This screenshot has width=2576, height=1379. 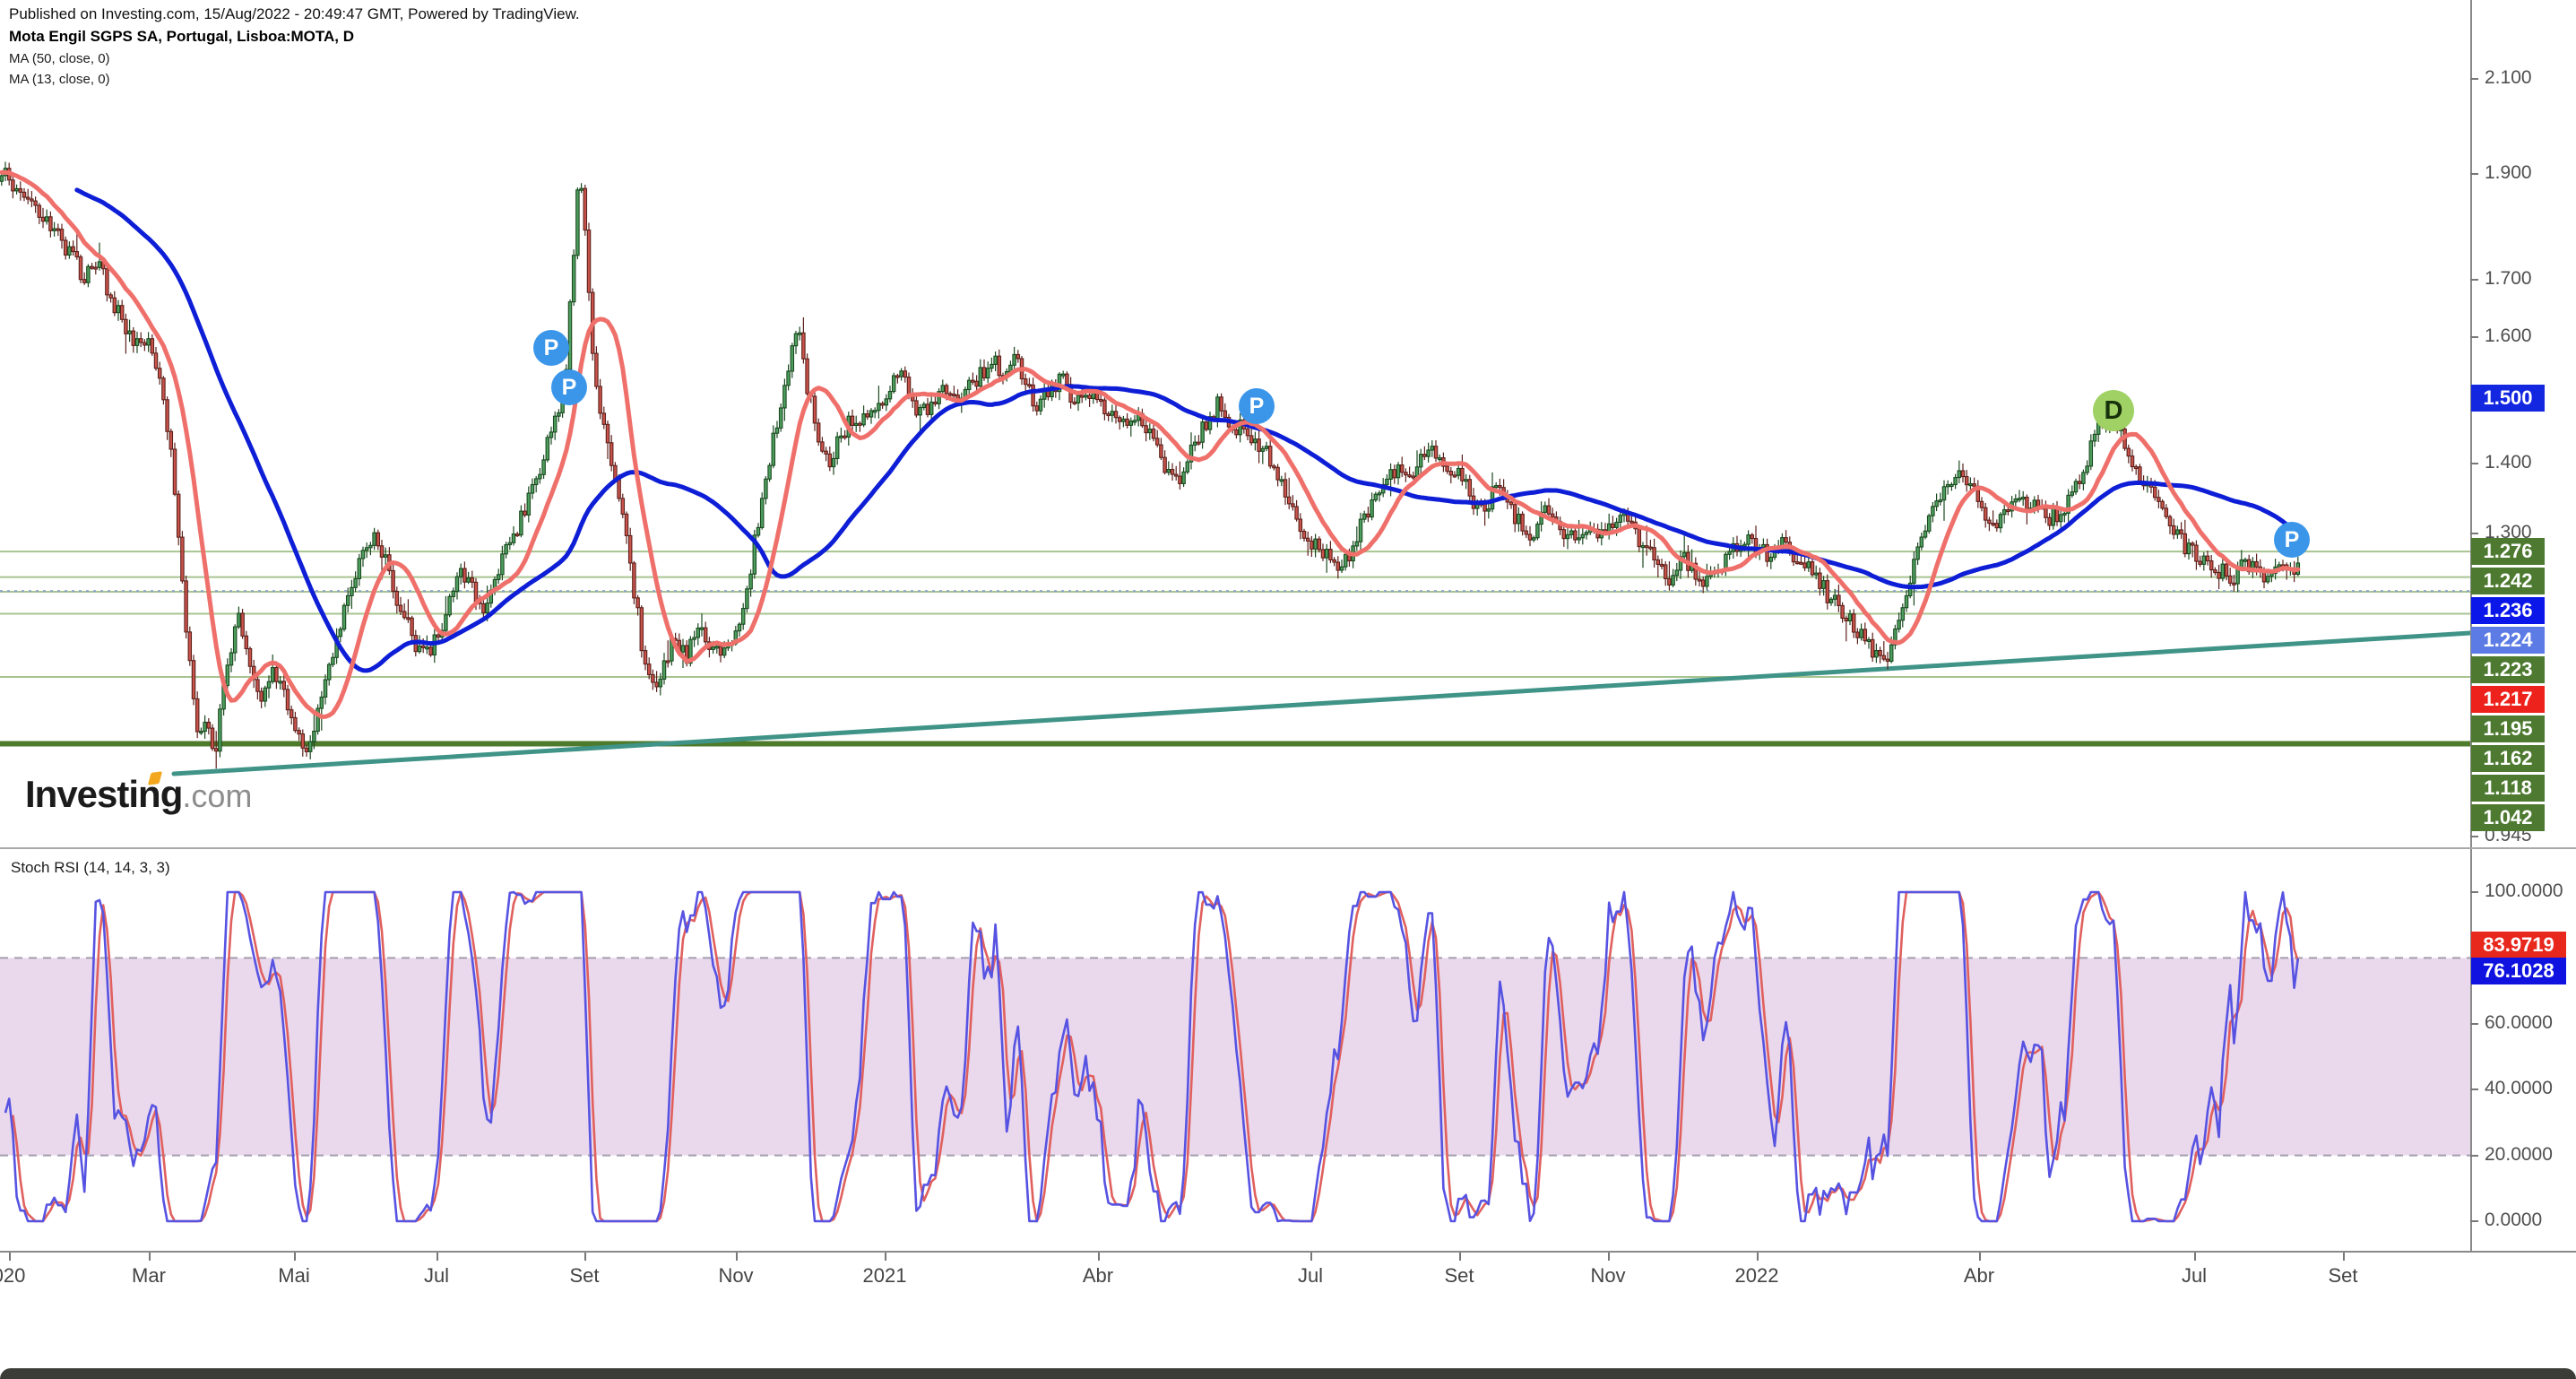 What do you see at coordinates (2519, 1154) in the screenshot?
I see `stoch-tick-label: 20.0000` at bounding box center [2519, 1154].